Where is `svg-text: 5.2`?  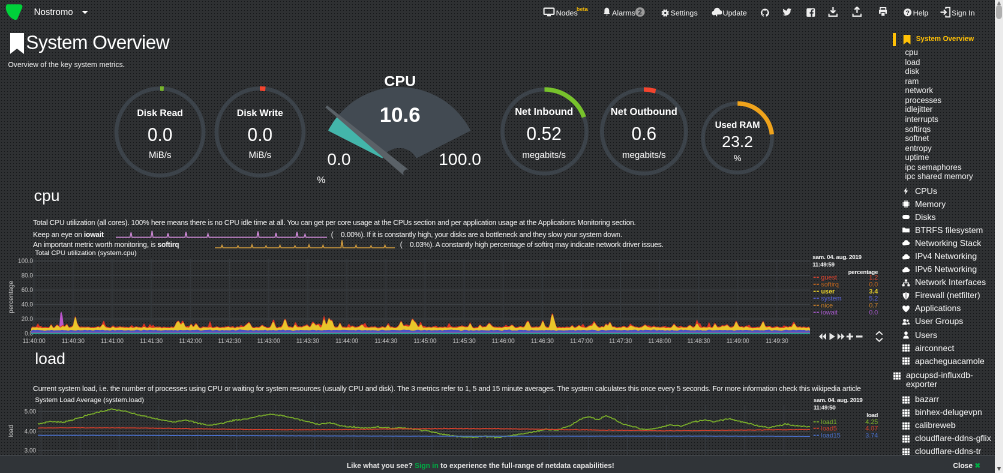
svg-text: 5.2 is located at coordinates (873, 299).